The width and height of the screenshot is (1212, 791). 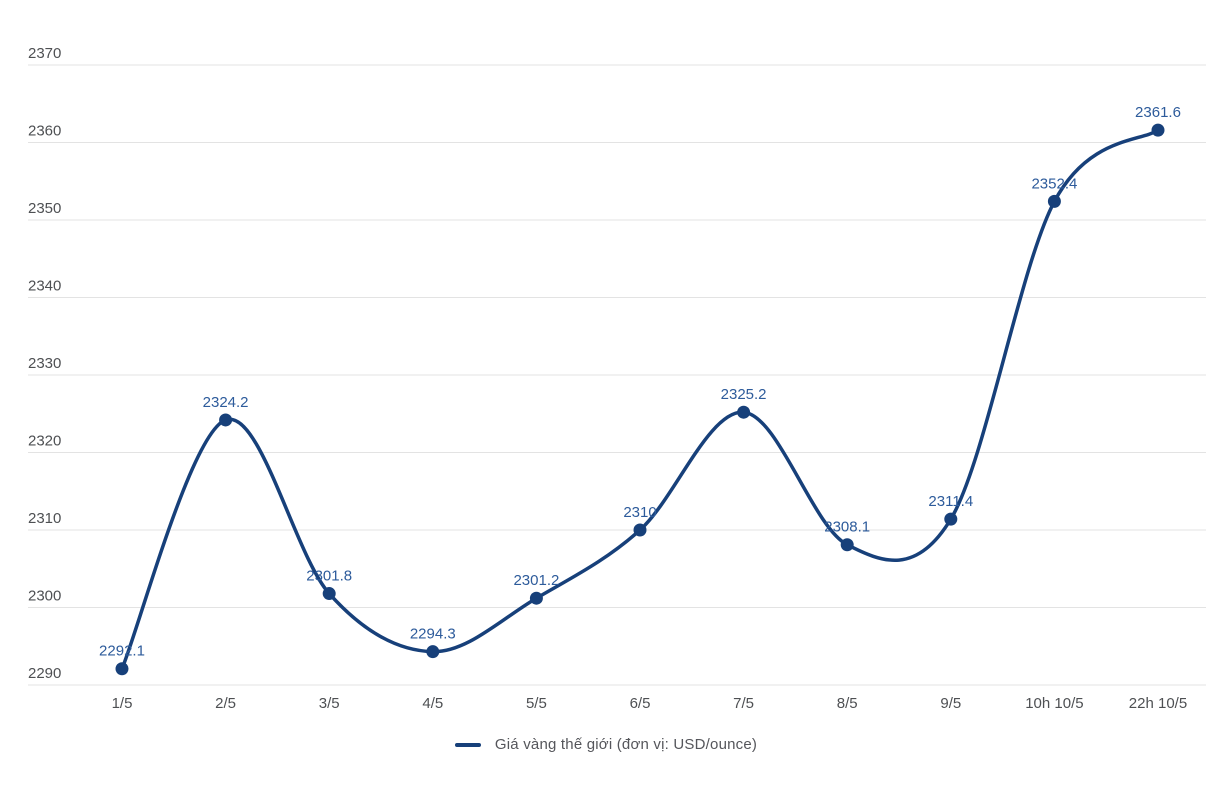 What do you see at coordinates (639, 512) in the screenshot?
I see `data-point-label: 2310` at bounding box center [639, 512].